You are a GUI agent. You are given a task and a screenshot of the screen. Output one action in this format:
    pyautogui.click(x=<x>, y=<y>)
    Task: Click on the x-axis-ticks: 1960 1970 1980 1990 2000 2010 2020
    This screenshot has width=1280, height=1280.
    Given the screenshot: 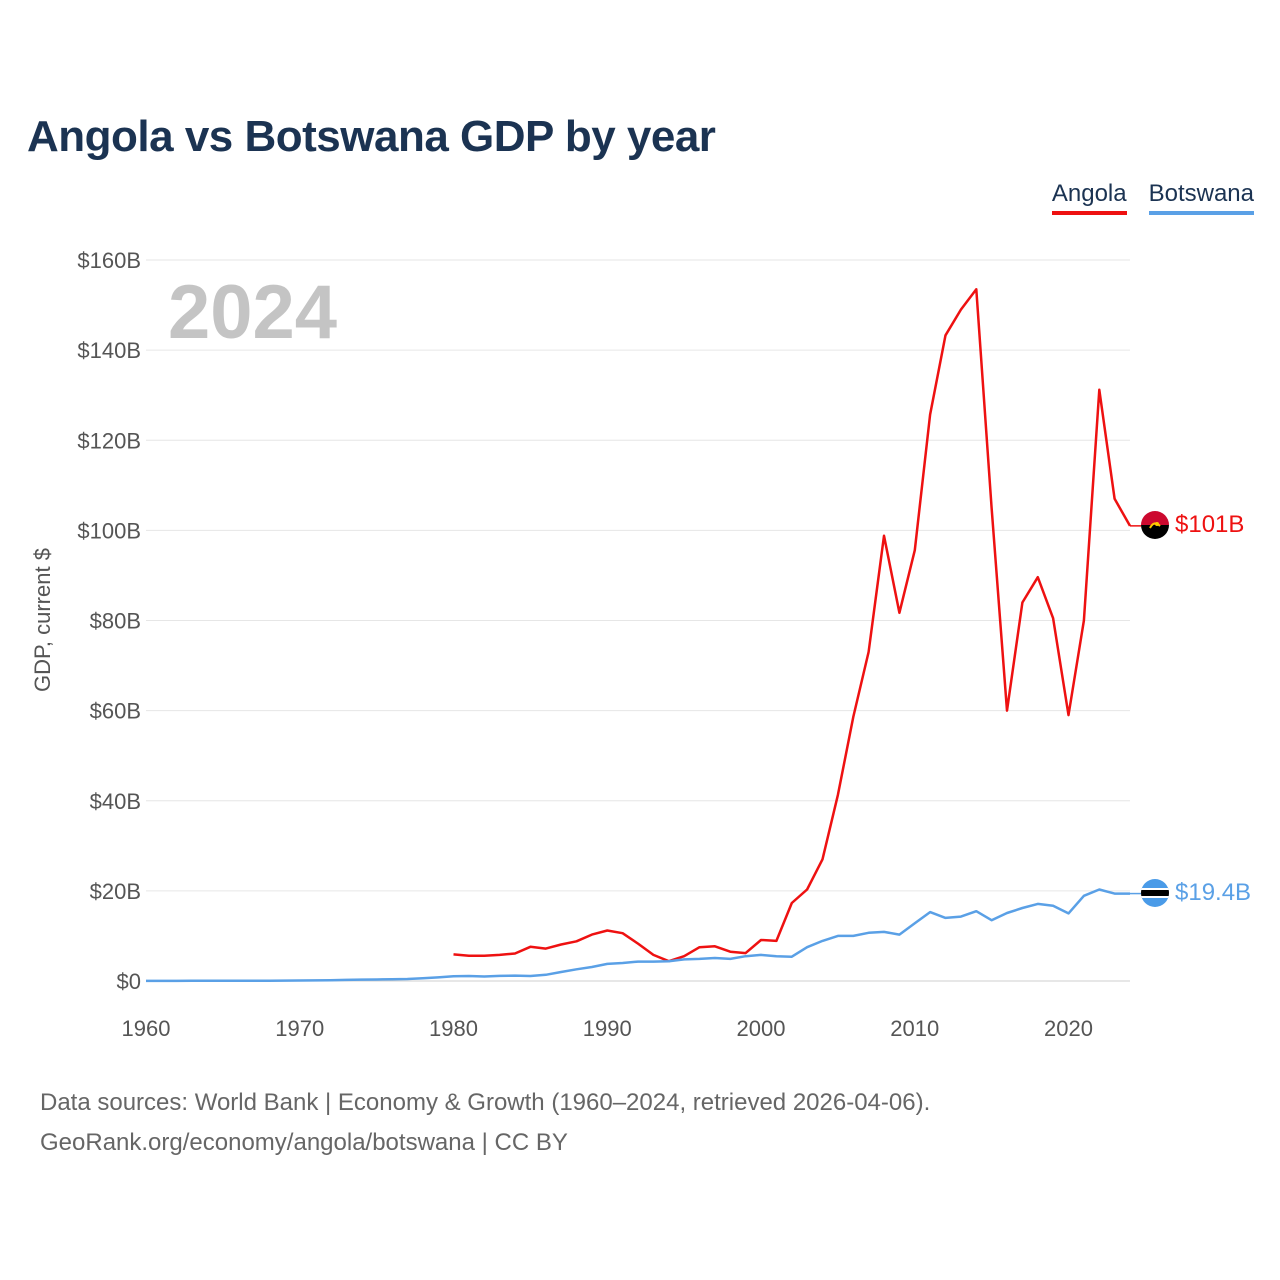 What is the action you would take?
    pyautogui.click(x=607, y=1028)
    